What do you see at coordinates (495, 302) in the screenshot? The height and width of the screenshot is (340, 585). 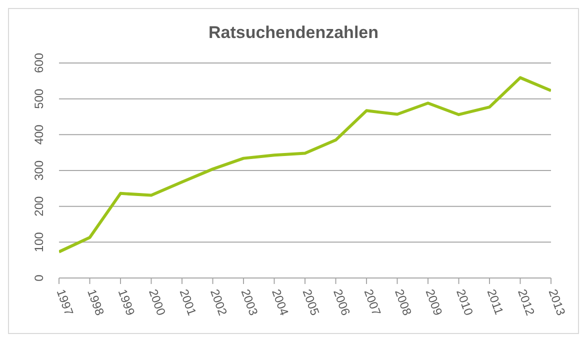 I see `x-tick-label: 2011` at bounding box center [495, 302].